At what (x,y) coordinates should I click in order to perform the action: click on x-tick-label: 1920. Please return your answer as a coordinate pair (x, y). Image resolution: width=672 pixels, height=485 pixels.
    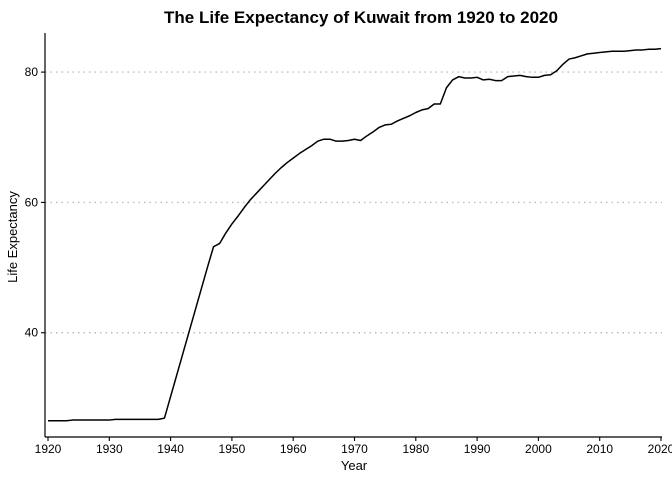
    Looking at the image, I should click on (48, 449).